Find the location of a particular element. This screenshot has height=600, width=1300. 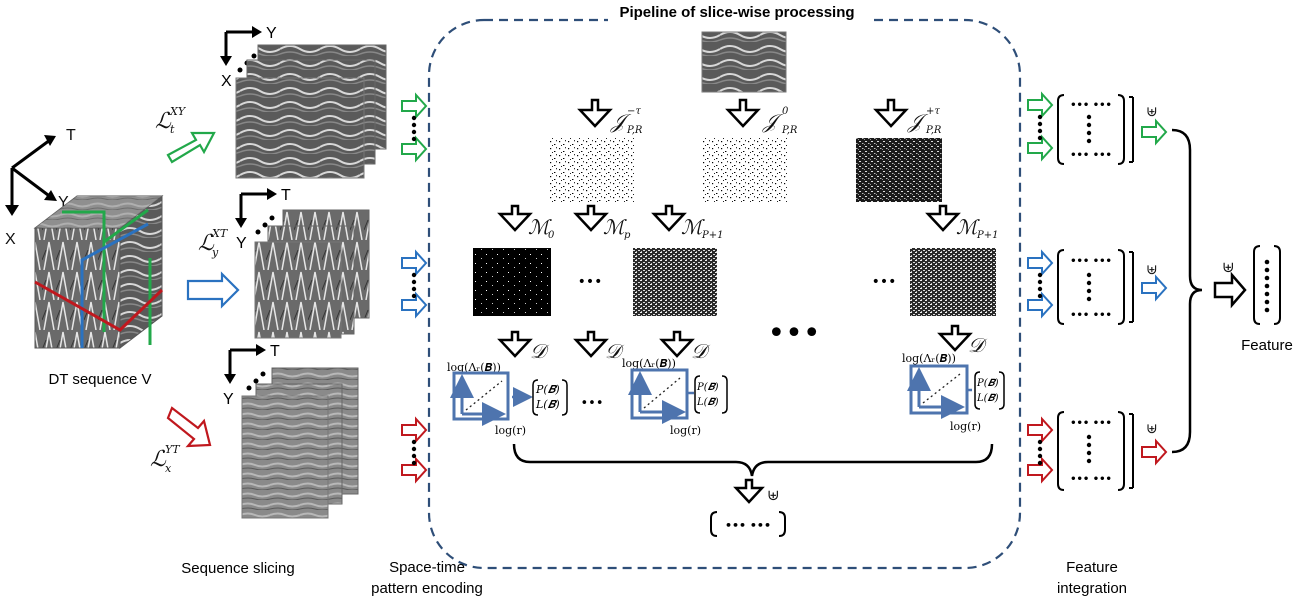

op-j-zero: 𝒥 0 P,R is located at coordinates (761, 117).